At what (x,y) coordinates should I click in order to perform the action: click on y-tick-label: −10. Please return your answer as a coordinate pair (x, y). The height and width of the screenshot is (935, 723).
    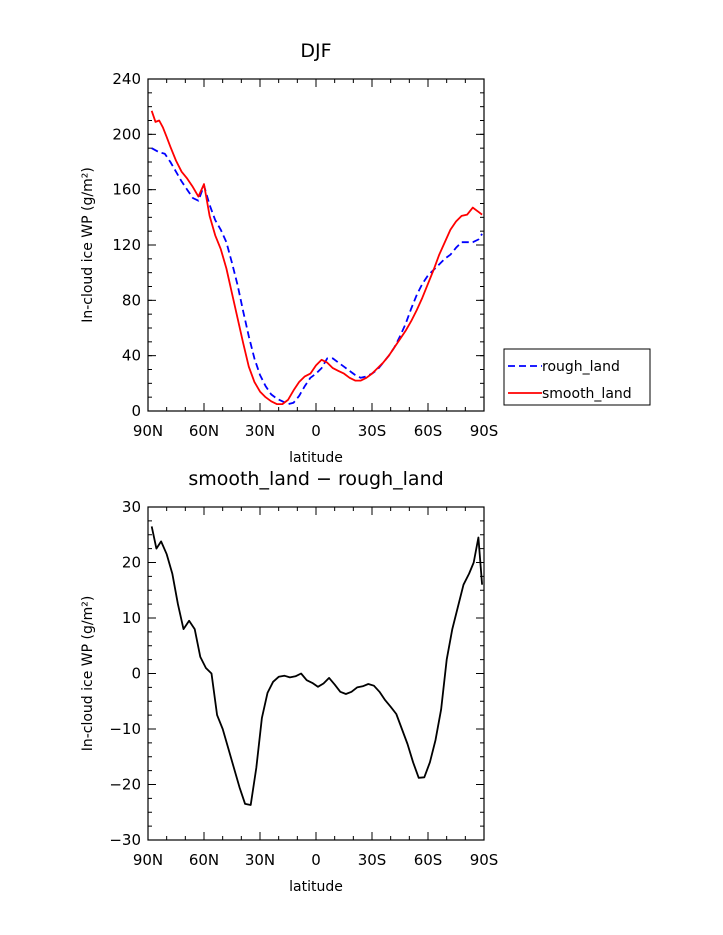
    Looking at the image, I should click on (125, 729).